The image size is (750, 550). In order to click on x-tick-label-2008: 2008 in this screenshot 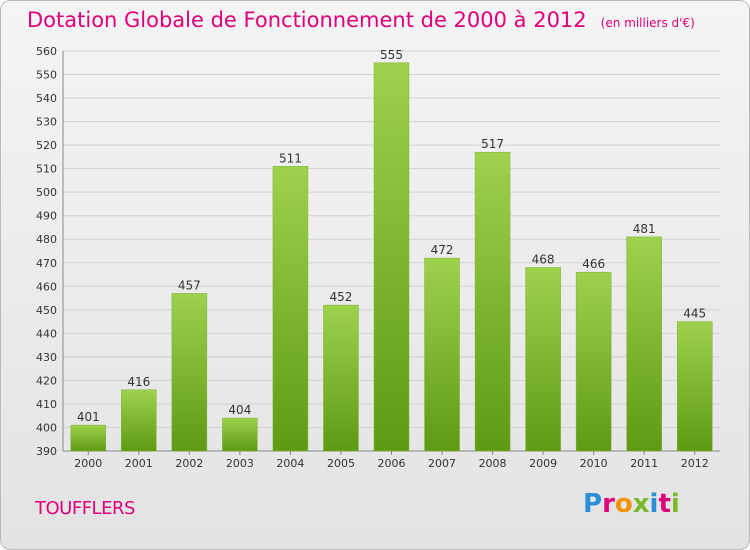, I will do `click(493, 463)`.